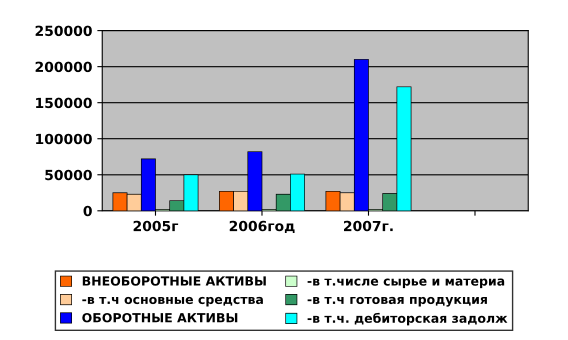 This screenshot has width=568, height=340. Describe the element at coordinates (160, 317) in the screenshot. I see `legend-label: ОБОРОТНЫЕ АКТИВЫ` at that location.